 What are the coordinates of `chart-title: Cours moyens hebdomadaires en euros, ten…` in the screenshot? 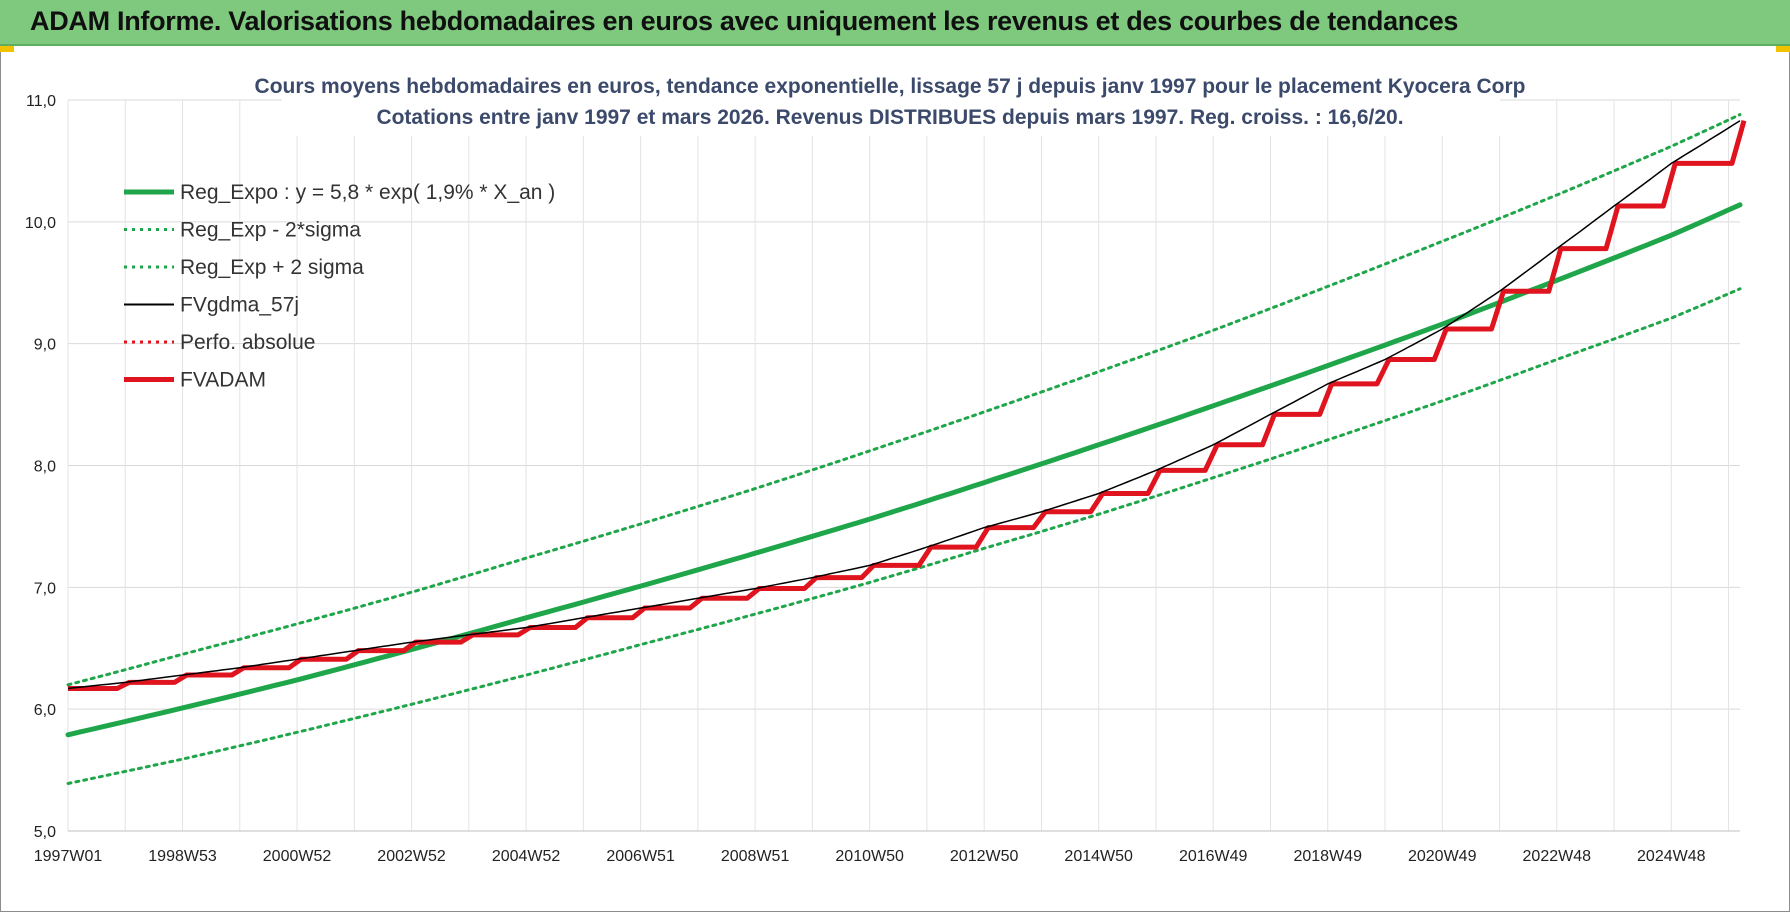 It's located at (890, 101).